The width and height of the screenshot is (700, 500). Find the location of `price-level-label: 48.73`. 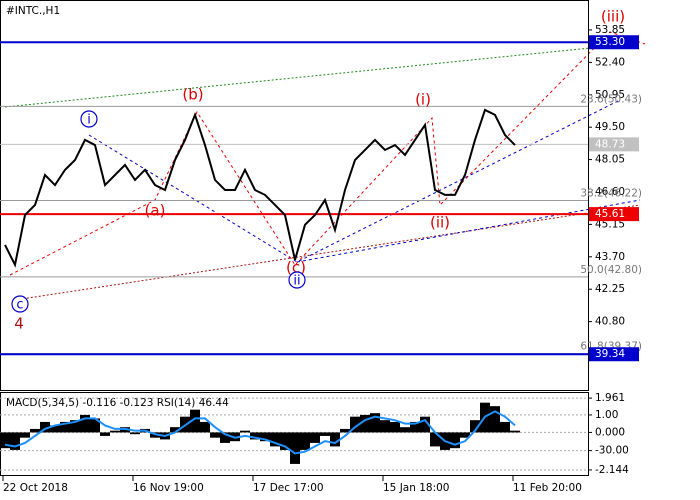

price-level-label: 48.73 is located at coordinates (610, 144).